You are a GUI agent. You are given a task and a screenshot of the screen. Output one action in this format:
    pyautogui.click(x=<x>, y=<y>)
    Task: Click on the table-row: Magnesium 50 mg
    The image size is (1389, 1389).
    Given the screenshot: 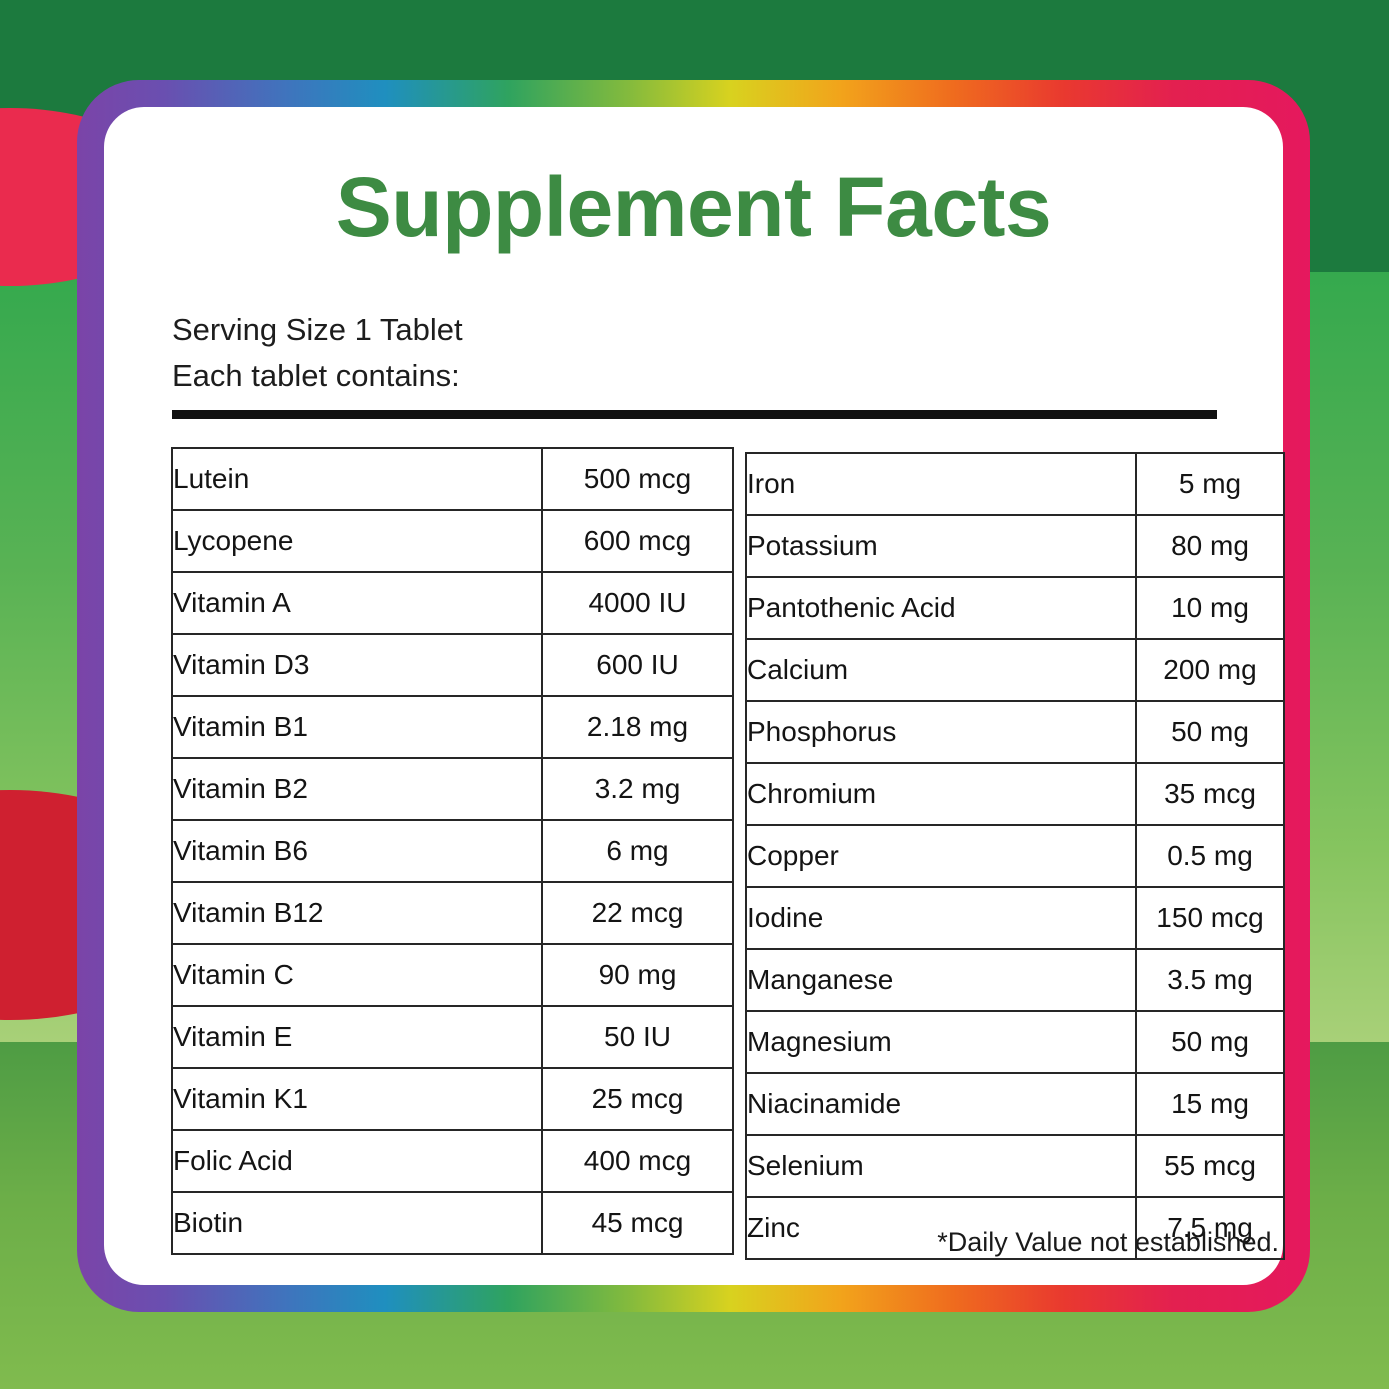 What is the action you would take?
    pyautogui.click(x=1015, y=1042)
    